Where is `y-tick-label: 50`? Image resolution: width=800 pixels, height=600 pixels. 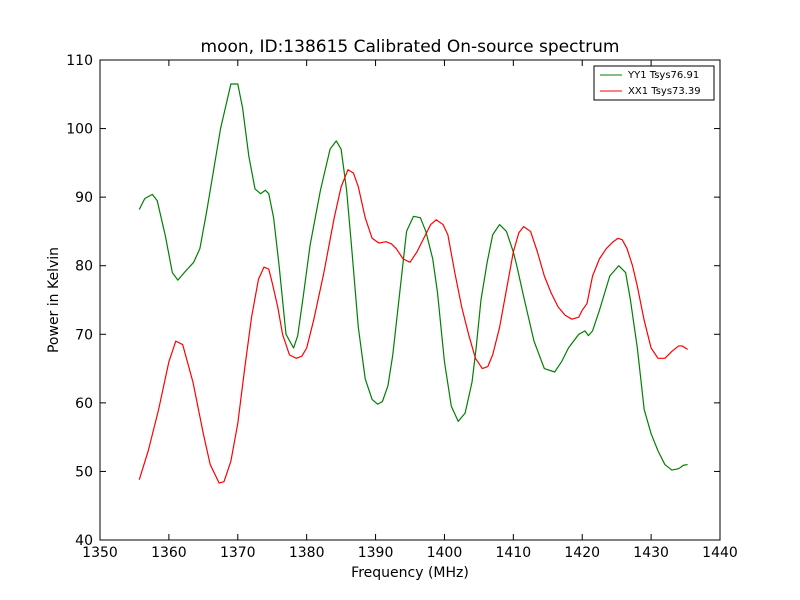 y-tick-label: 50 is located at coordinates (84, 472).